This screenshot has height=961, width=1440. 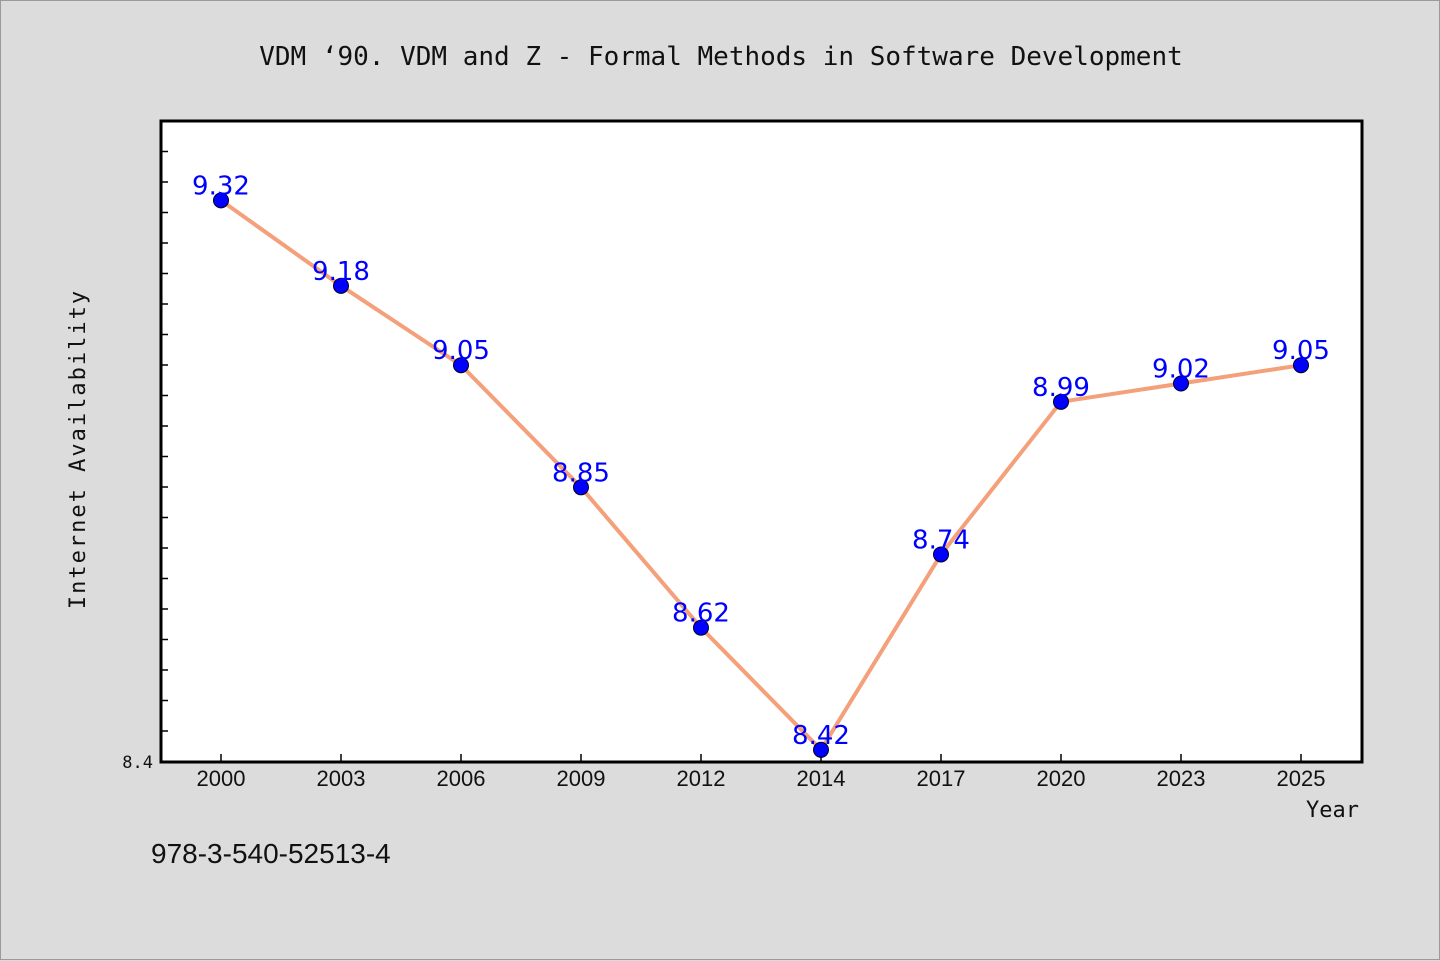 I want to click on x-tick-label: 2006, so click(x=461, y=778).